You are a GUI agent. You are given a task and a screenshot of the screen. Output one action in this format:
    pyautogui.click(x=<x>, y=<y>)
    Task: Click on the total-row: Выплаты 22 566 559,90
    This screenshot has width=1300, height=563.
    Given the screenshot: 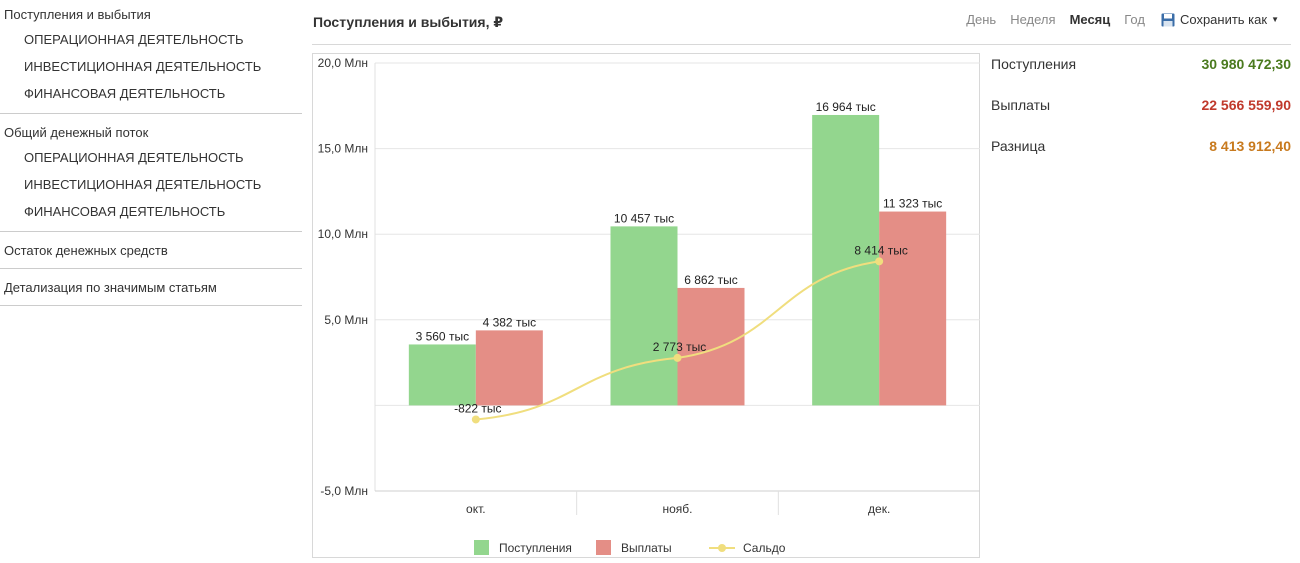 What is the action you would take?
    pyautogui.click(x=1141, y=116)
    